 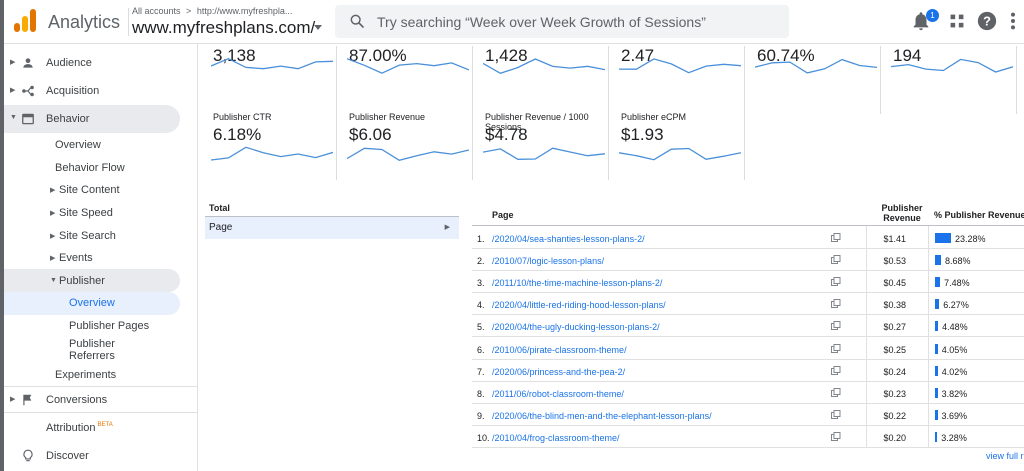 What do you see at coordinates (94, 91) in the screenshot?
I see `sidebar-item-acquisition: ▶ Acquisition` at bounding box center [94, 91].